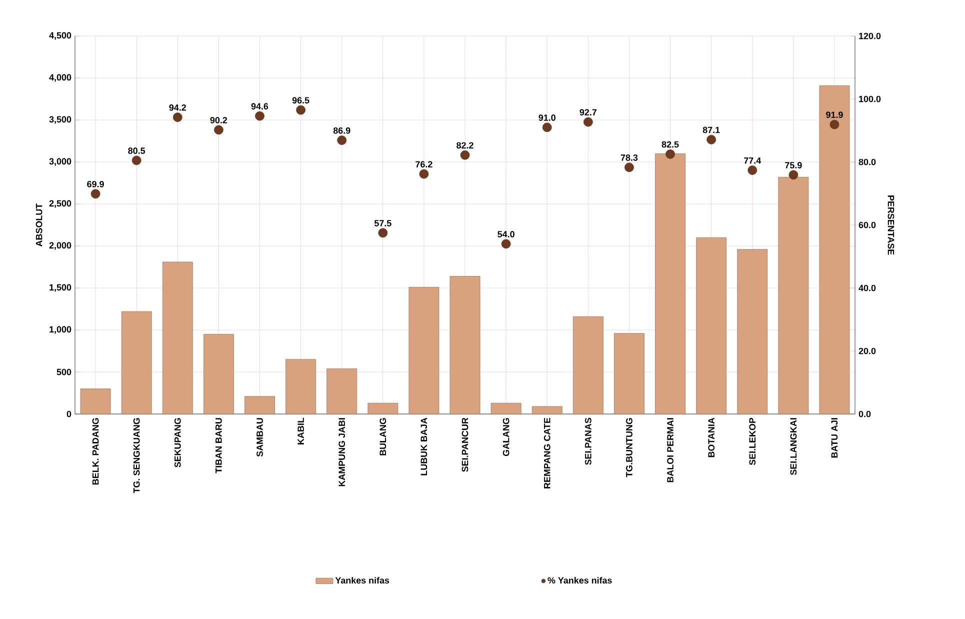 This screenshot has width=965, height=619. Describe the element at coordinates (259, 106) in the screenshot. I see `data-label: 94.6` at that location.